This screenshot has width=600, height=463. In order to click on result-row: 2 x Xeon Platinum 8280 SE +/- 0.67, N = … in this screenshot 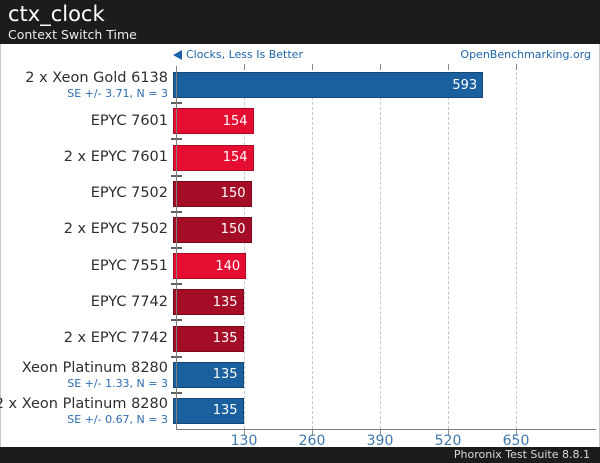, I will do `click(299, 411)`.